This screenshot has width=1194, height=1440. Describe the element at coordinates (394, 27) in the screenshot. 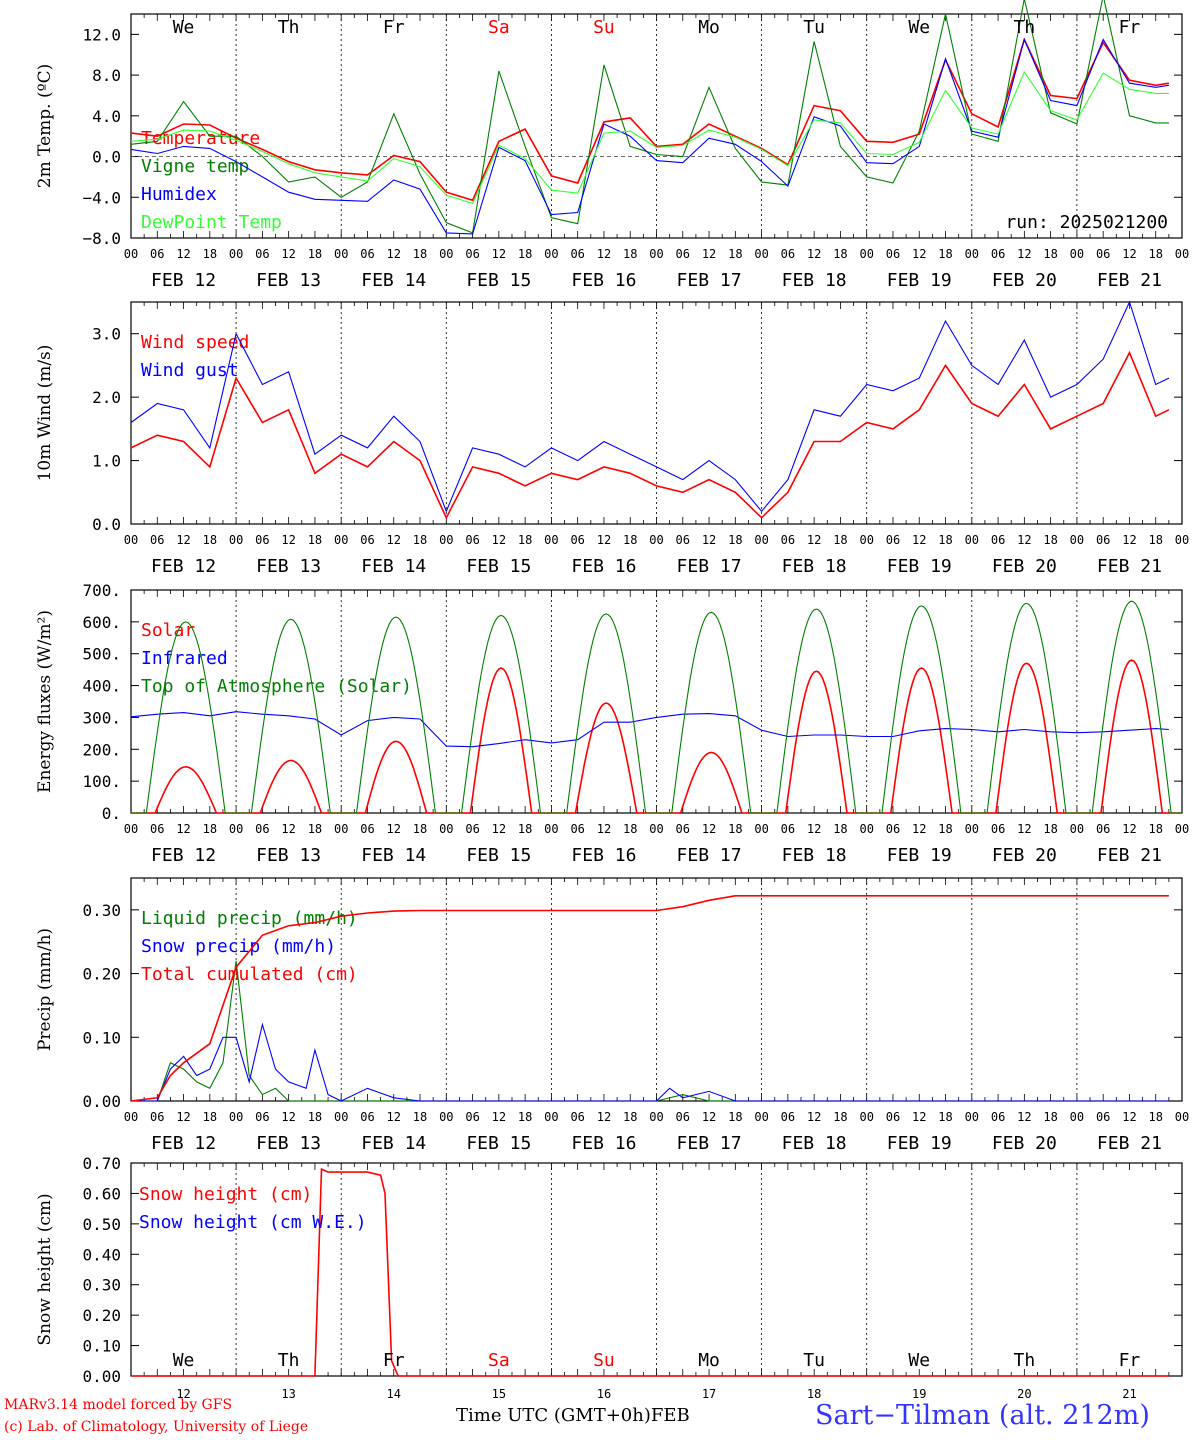

I see `day-label: Fr` at that location.